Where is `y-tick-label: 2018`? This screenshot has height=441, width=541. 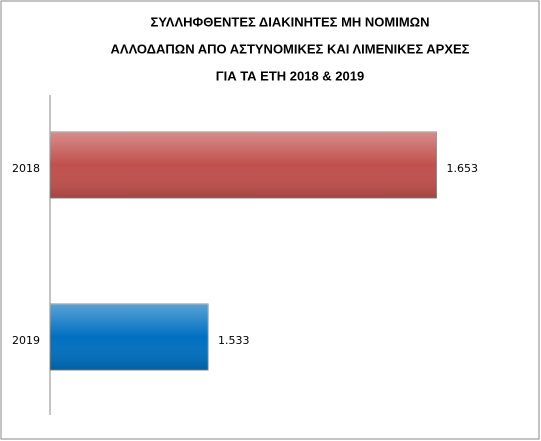
y-tick-label: 2018 is located at coordinates (26, 168).